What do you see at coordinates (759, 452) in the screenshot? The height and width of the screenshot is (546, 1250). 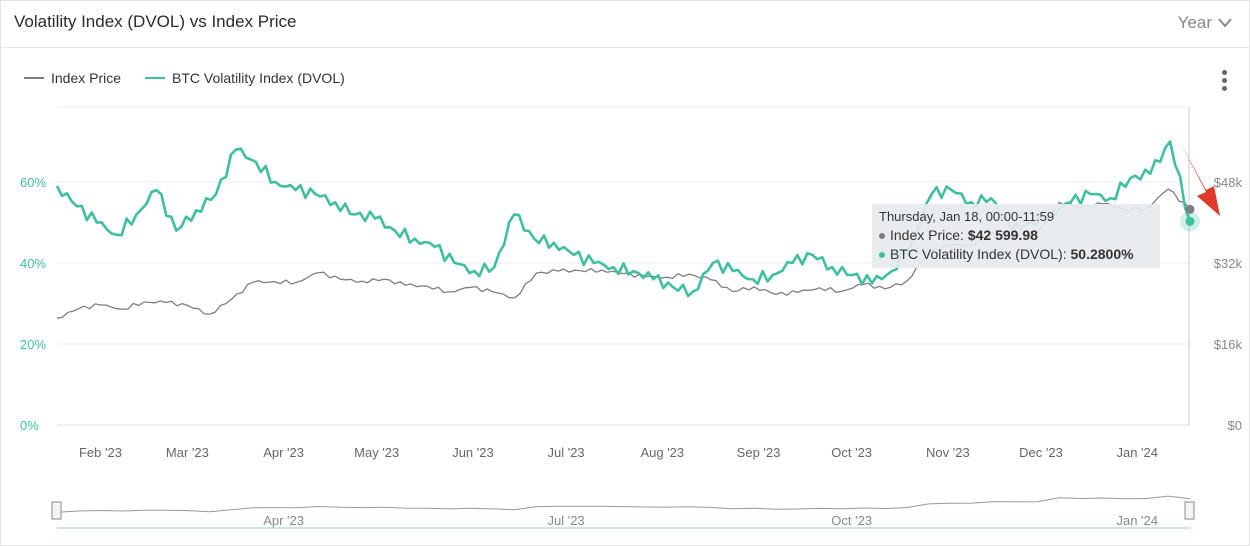 I see `x-tick-label: Sep '23` at bounding box center [759, 452].